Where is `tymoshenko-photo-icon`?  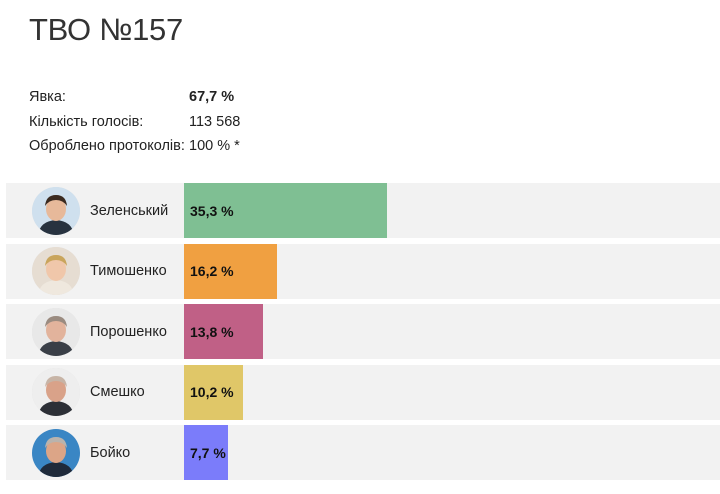
tymoshenko-photo-icon is located at coordinates (56, 271).